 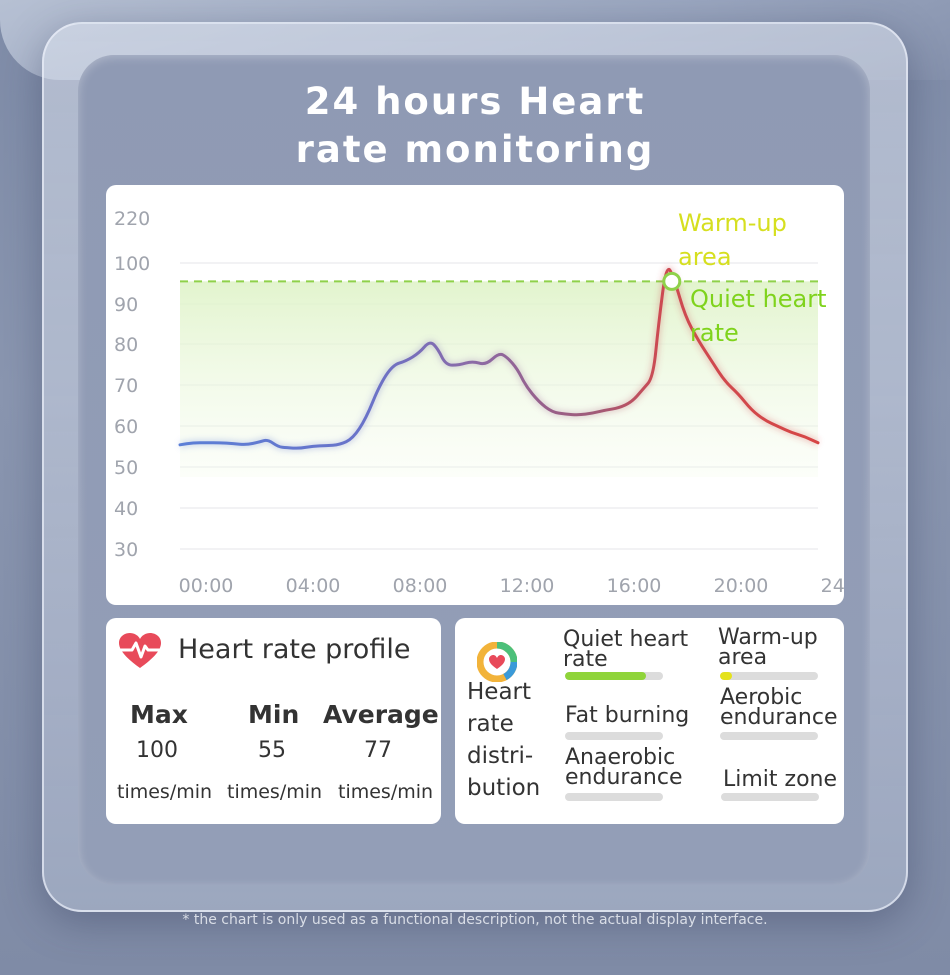 I want to click on stat-average-label: Average, so click(x=381, y=714).